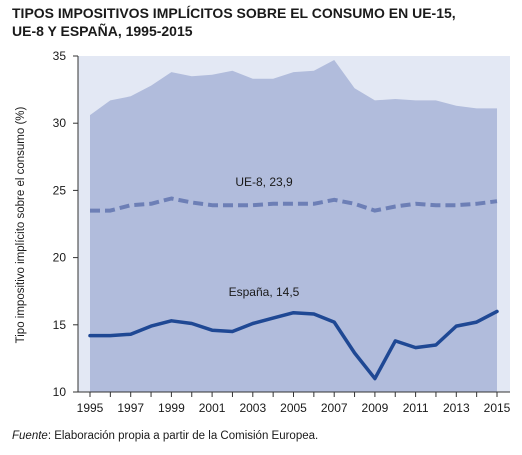 This screenshot has height=455, width=522. Describe the element at coordinates (294, 204) in the screenshot. I see `series-ue8-line` at that location.